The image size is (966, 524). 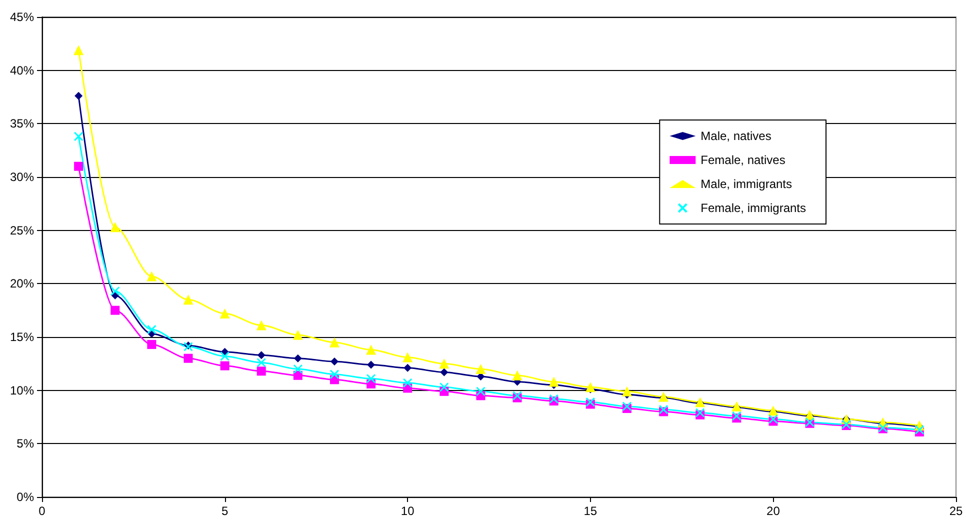 I want to click on y-tick-label: 10%, so click(x=22, y=390).